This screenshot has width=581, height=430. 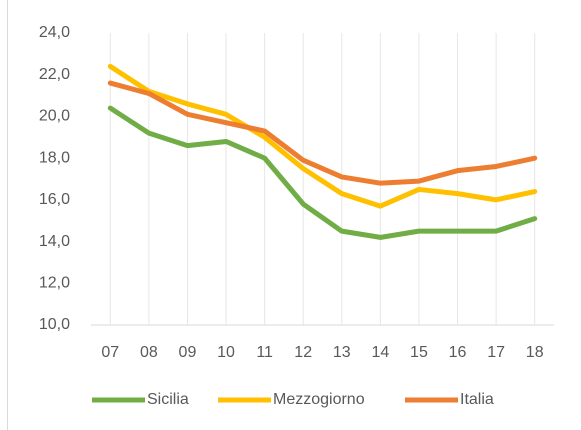 What do you see at coordinates (535, 352) in the screenshot?
I see `x-tick-label: 18` at bounding box center [535, 352].